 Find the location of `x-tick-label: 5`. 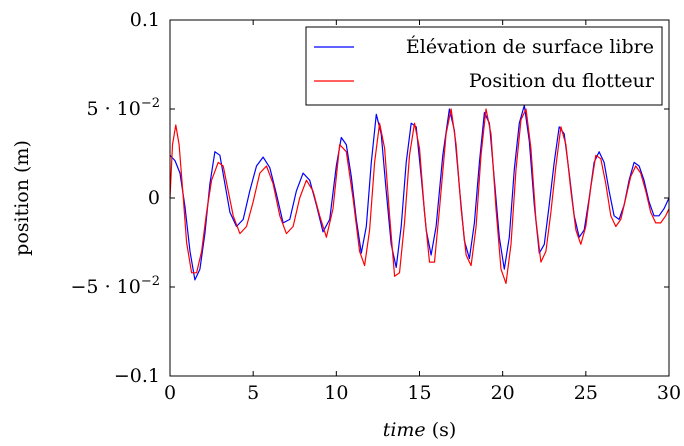

x-tick-label: 5 is located at coordinates (253, 393).